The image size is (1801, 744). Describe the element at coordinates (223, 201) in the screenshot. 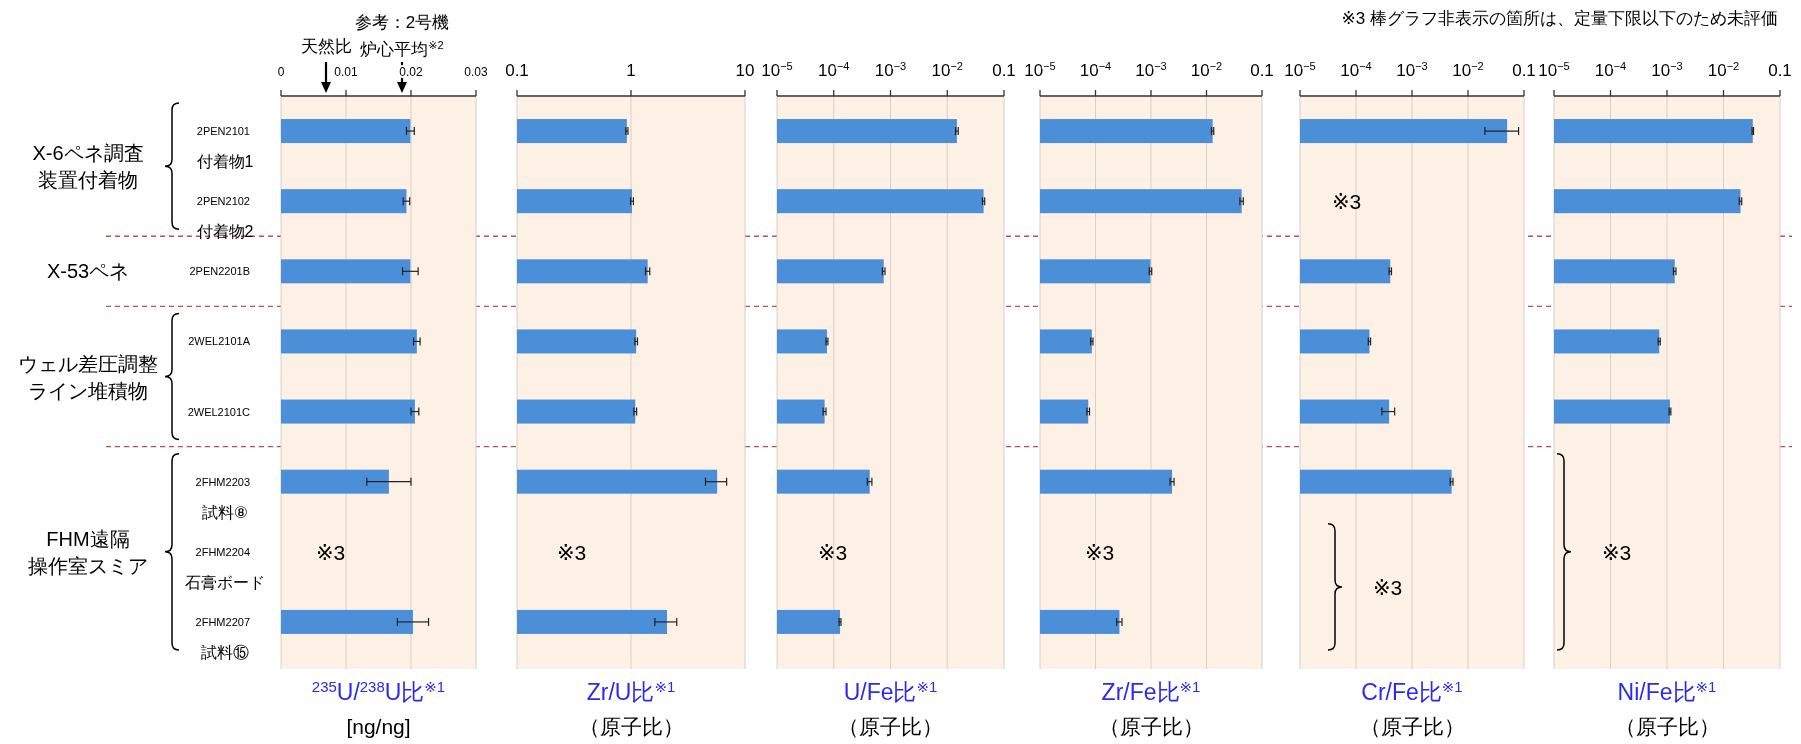

I see `y-tick-label: 2PEN2102` at that location.